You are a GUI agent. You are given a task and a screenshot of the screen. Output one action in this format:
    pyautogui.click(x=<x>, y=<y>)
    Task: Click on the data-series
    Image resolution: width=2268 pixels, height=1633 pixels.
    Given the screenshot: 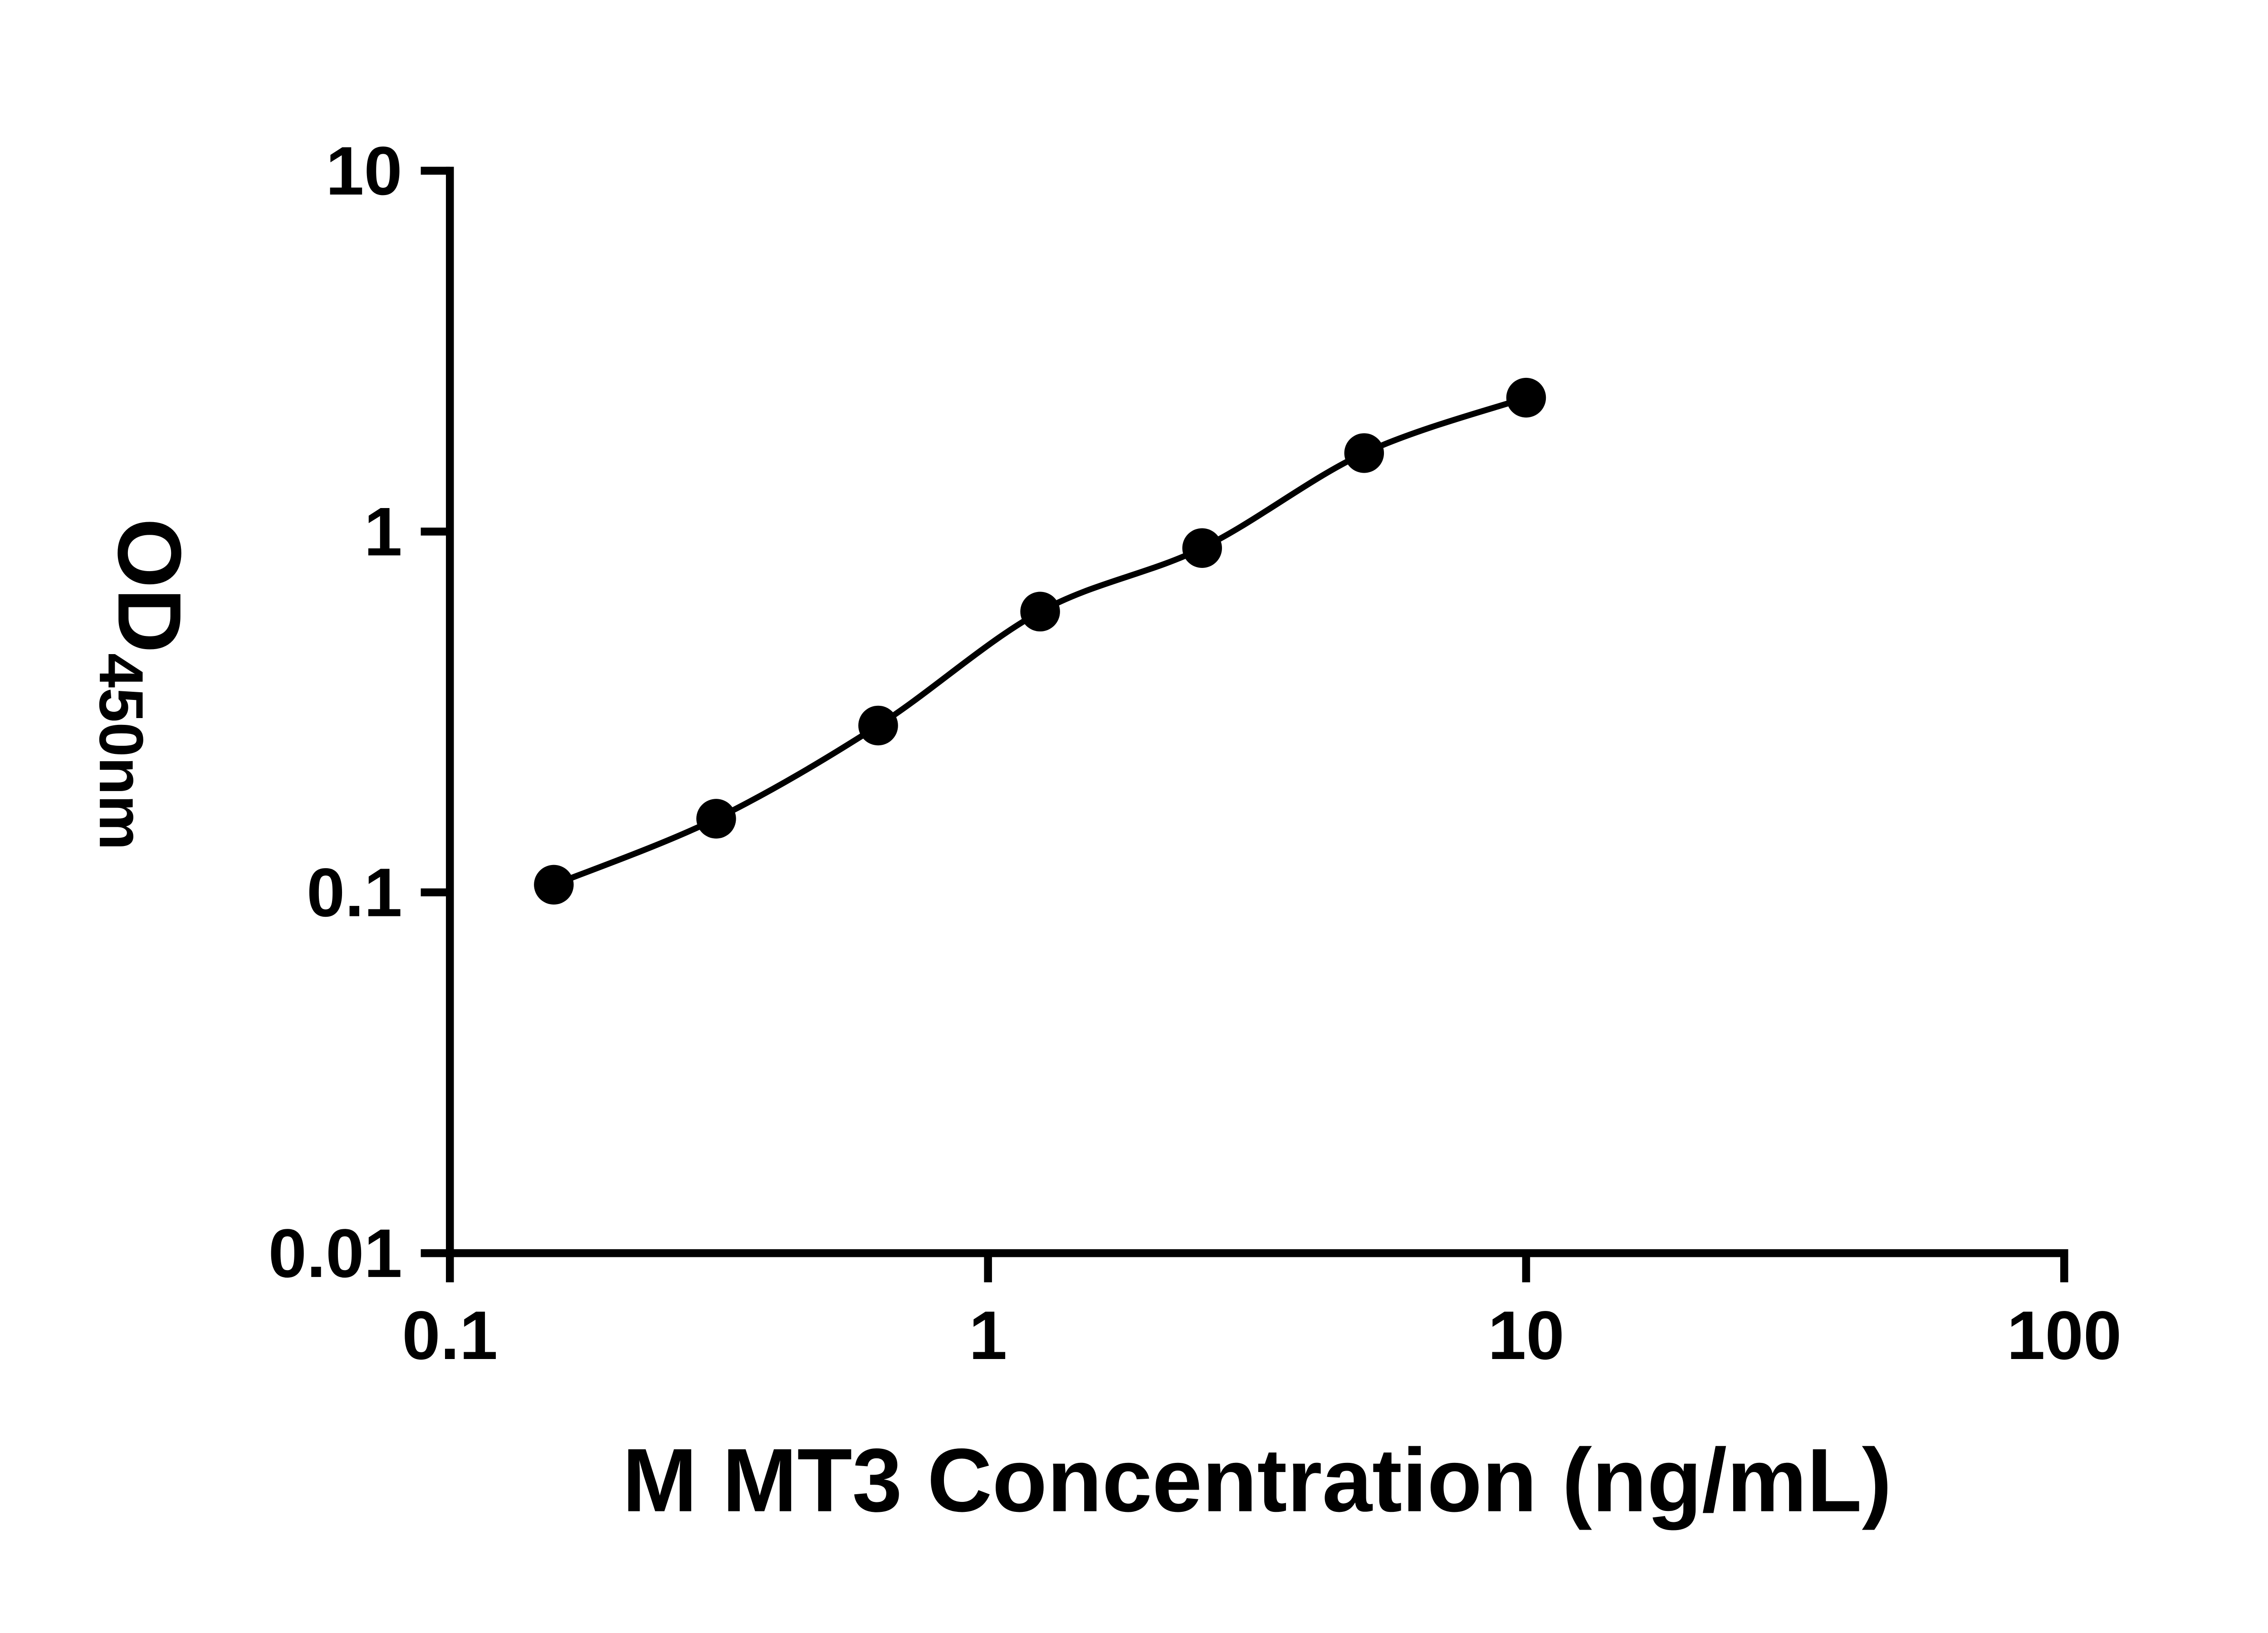 What is the action you would take?
    pyautogui.click(x=1040, y=641)
    